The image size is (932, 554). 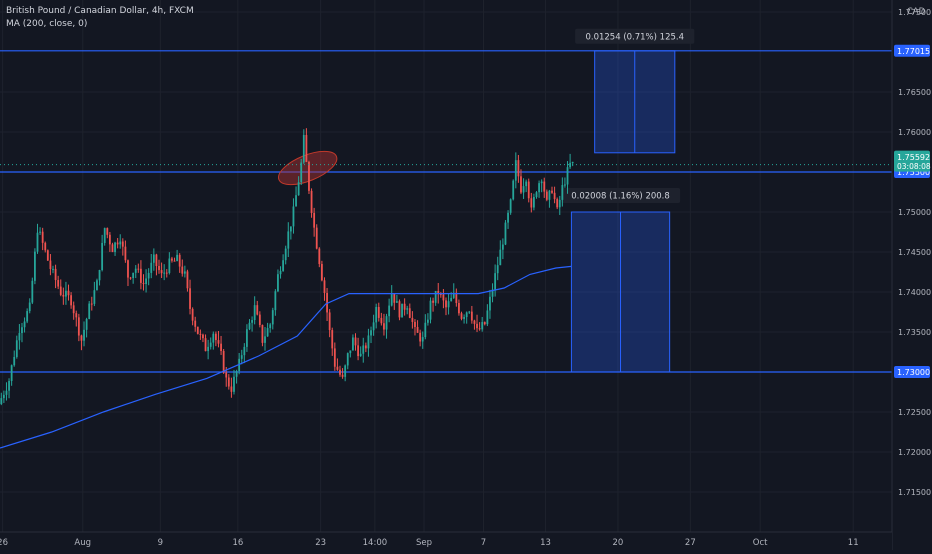 I want to click on time-axis-bg, so click(x=446, y=541).